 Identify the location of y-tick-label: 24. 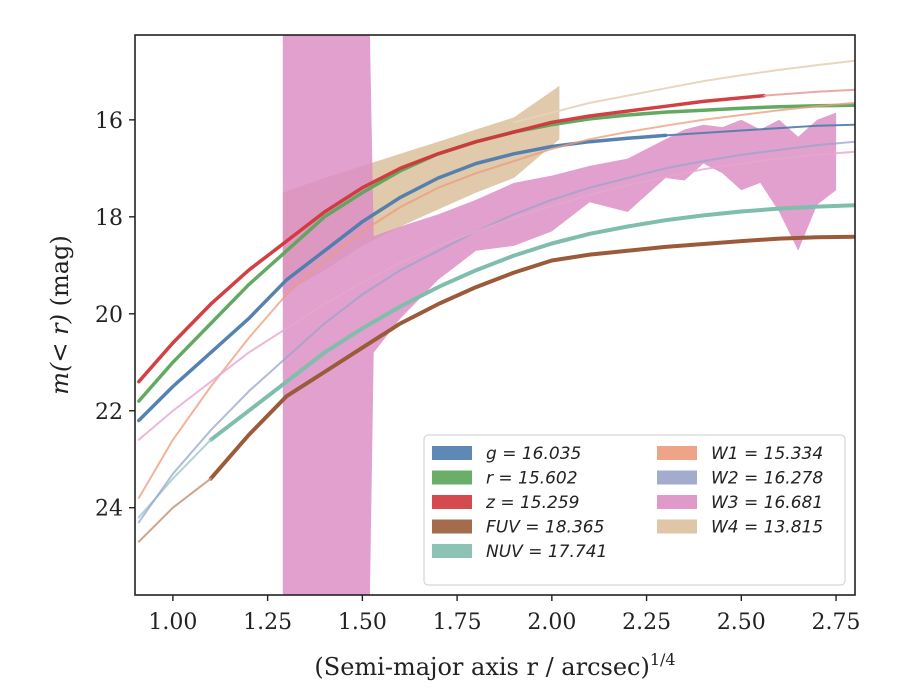
(109, 509).